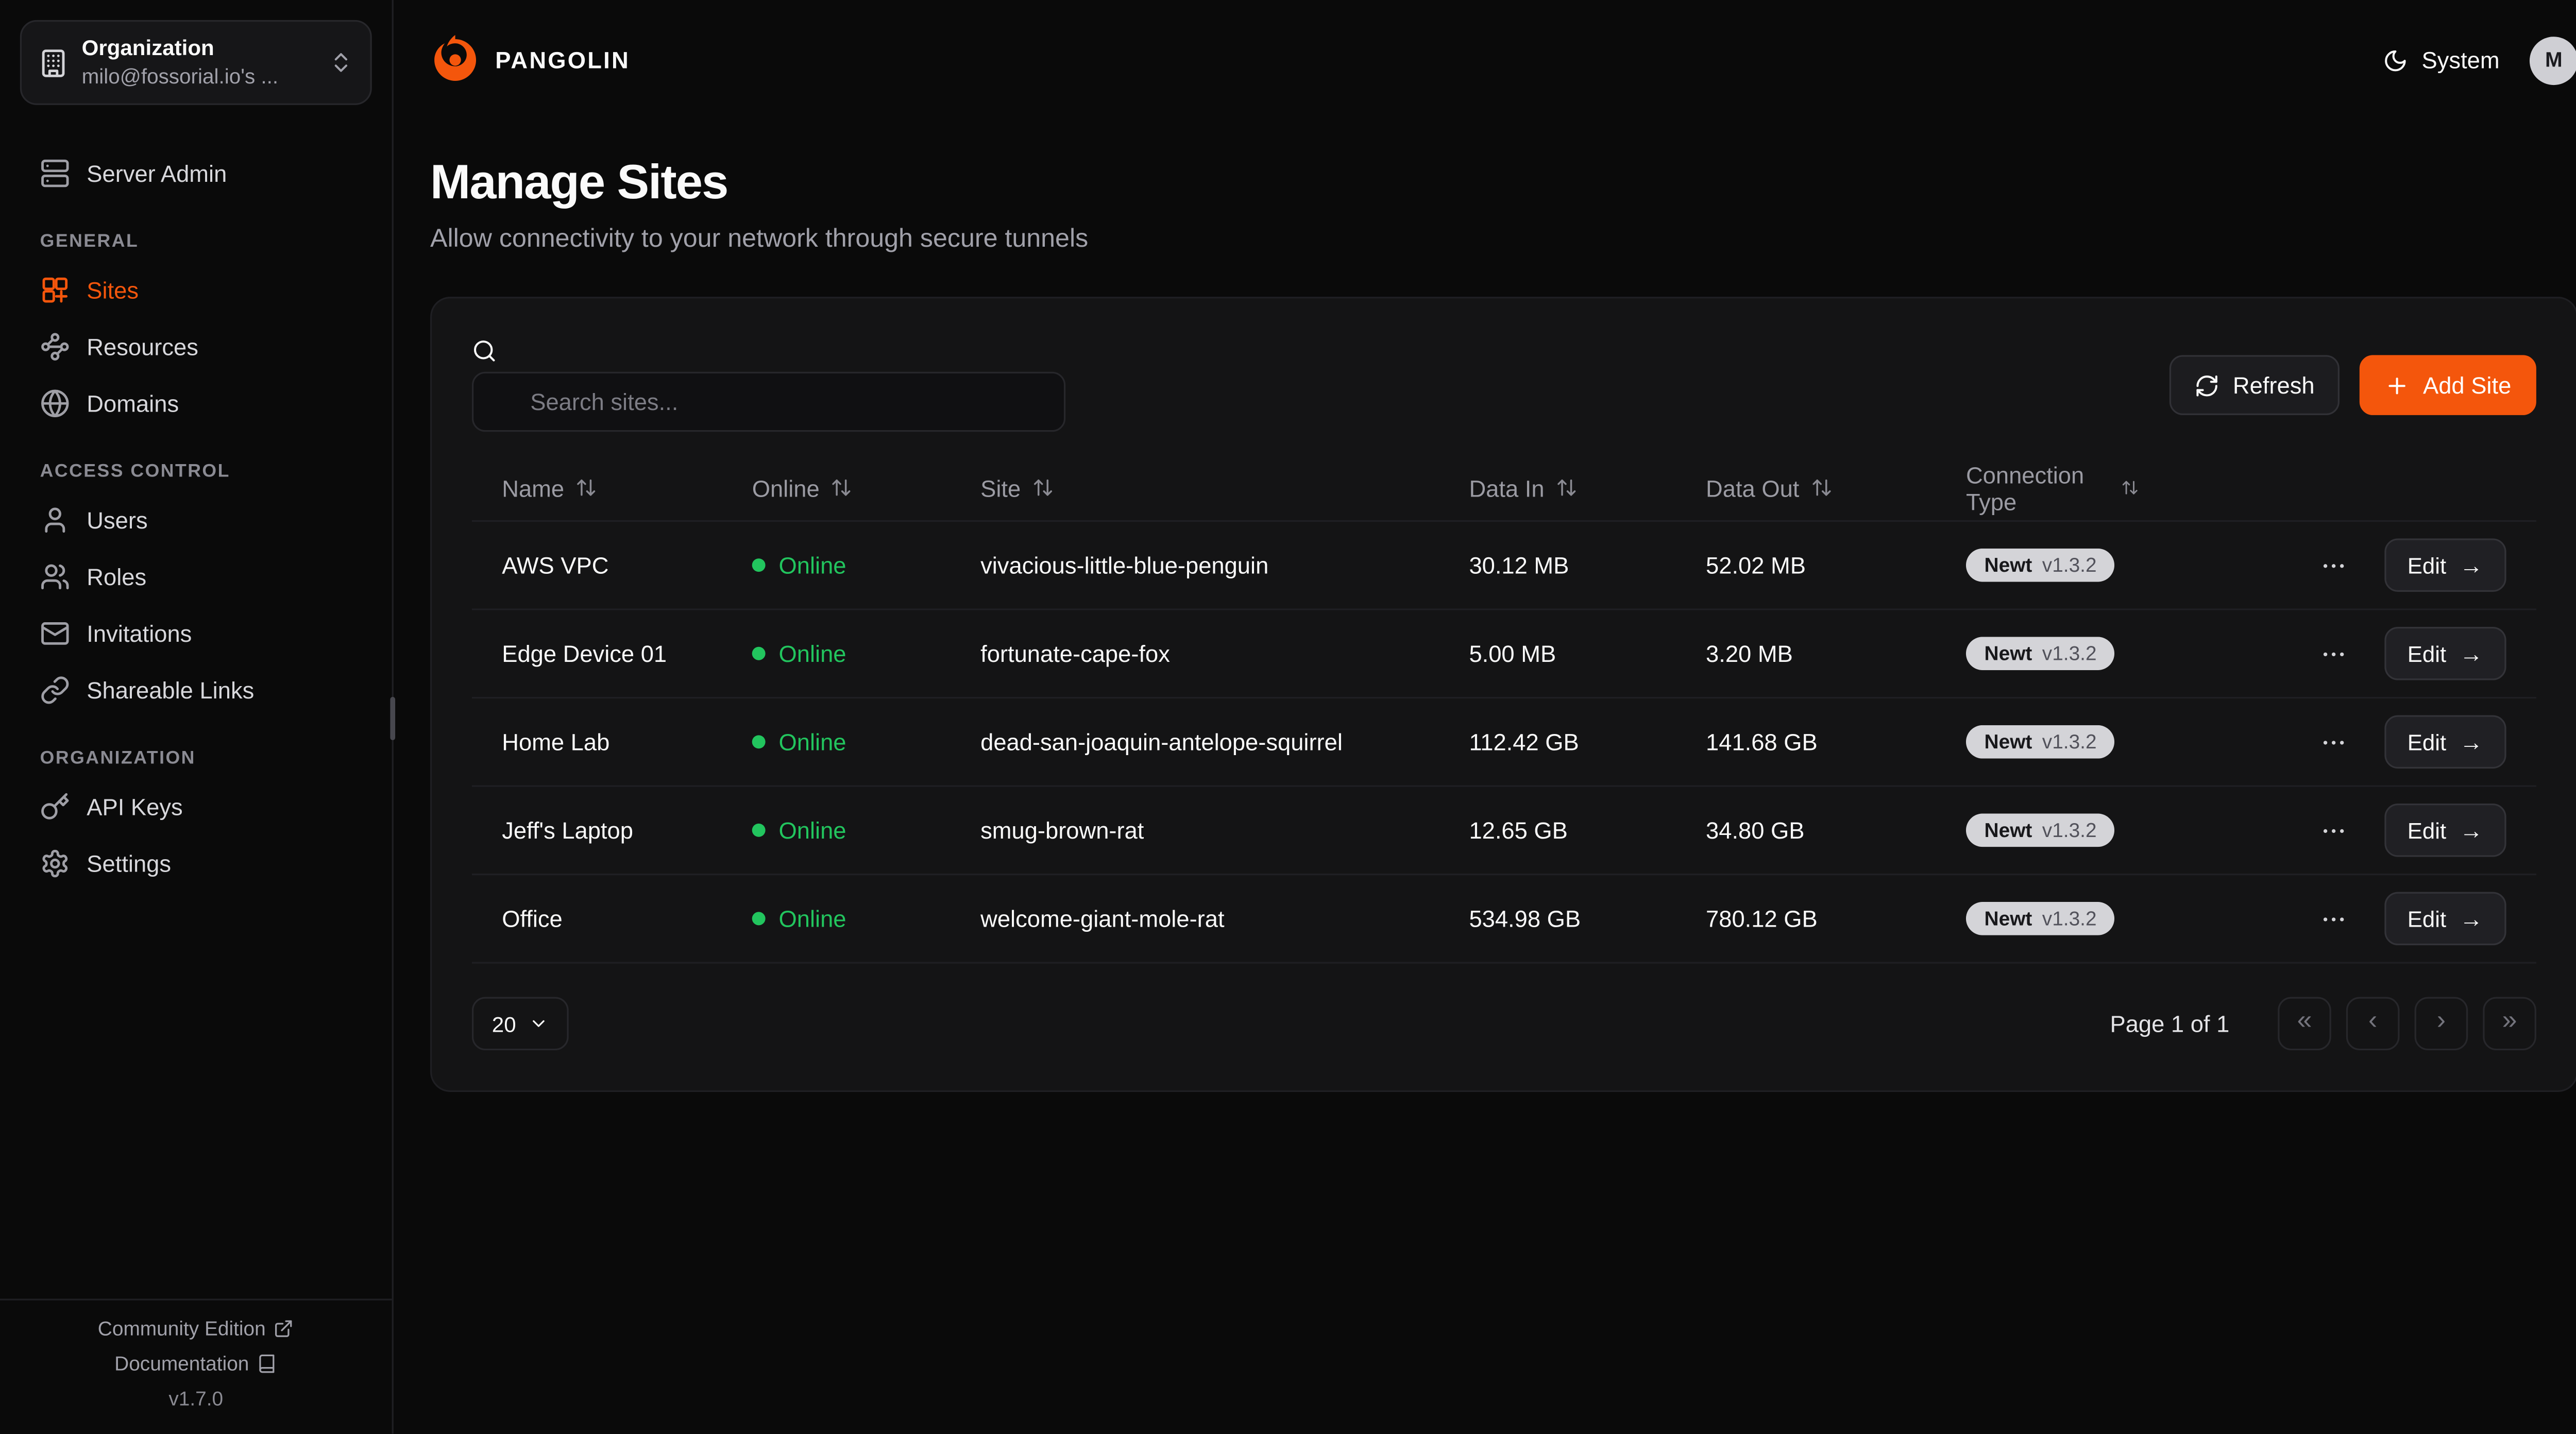  I want to click on site-name-cell: Home Lab, so click(556, 742).